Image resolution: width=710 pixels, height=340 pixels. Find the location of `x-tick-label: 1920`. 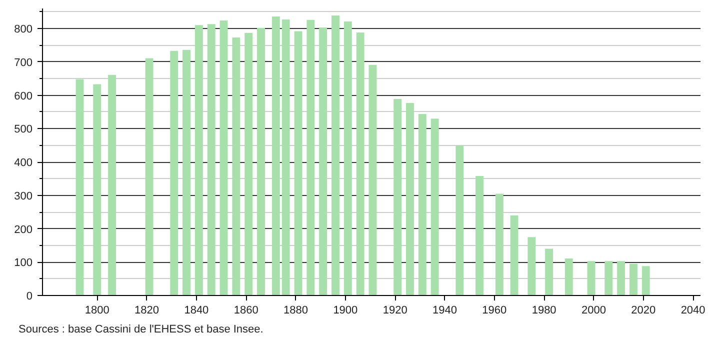

x-tick-label: 1920 is located at coordinates (395, 310).